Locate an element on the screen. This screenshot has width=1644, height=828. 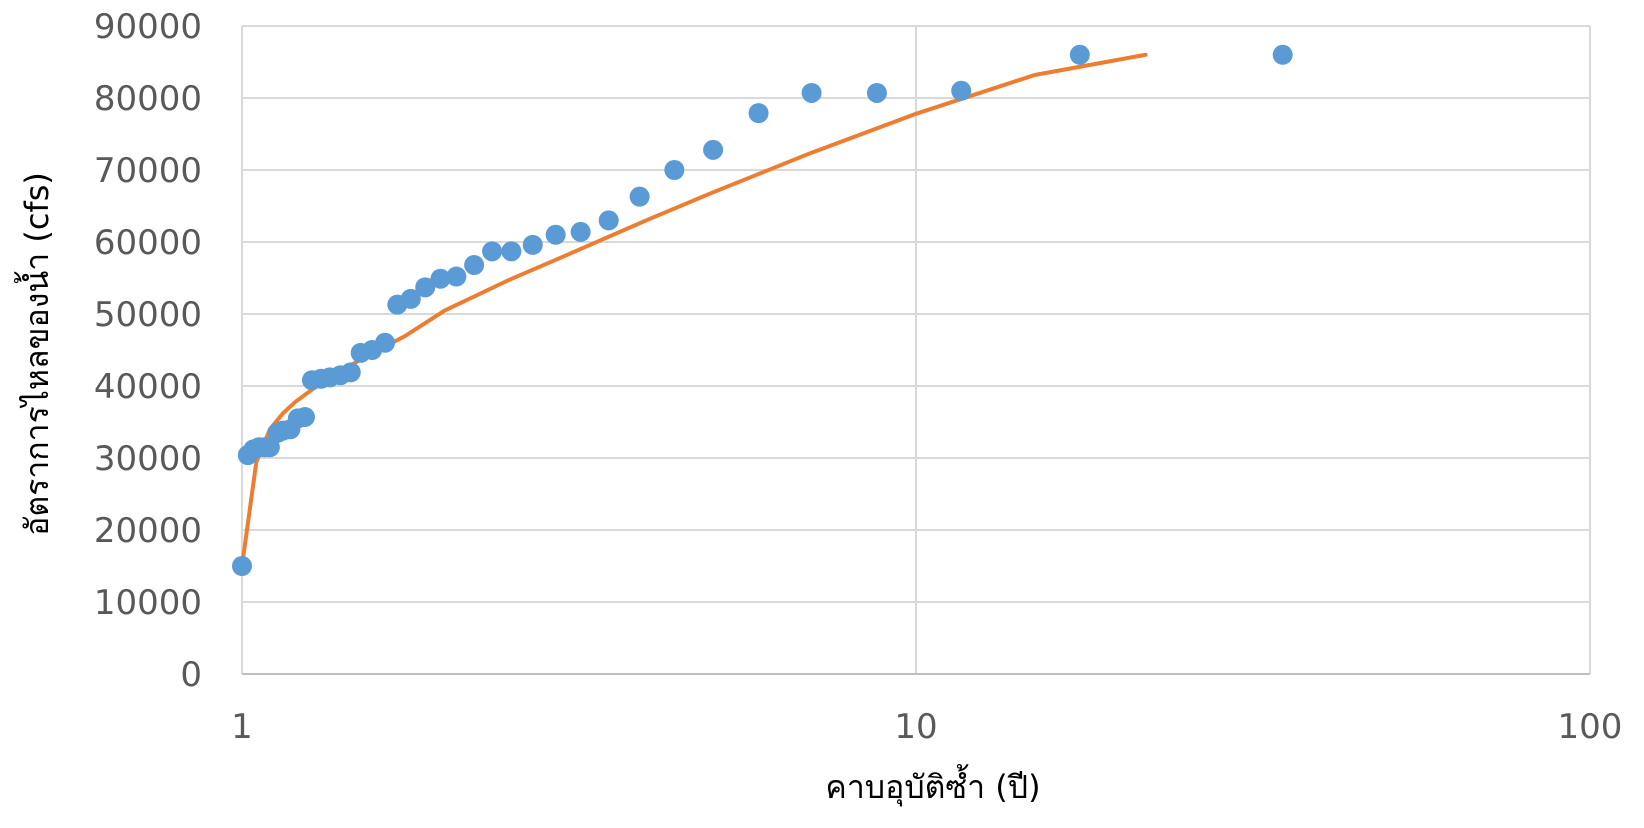
y-tick-label-9: 90000 is located at coordinates (148, 27).